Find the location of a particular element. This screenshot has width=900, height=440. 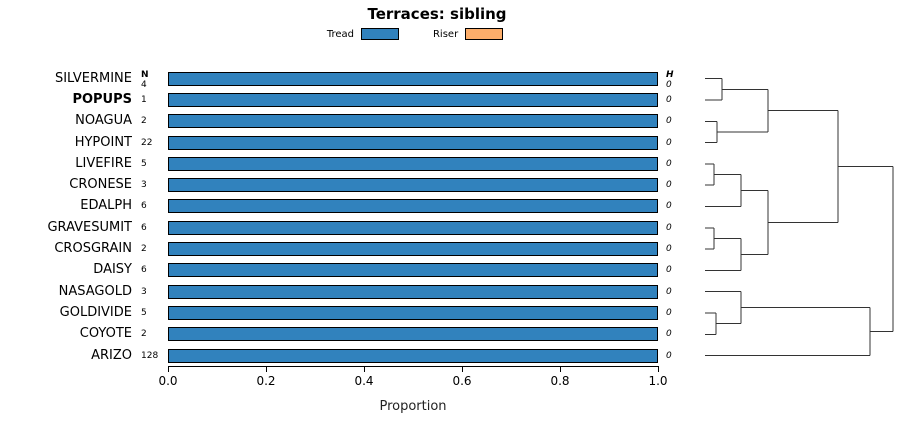

x-axis-label: Proportion is located at coordinates (413, 406).